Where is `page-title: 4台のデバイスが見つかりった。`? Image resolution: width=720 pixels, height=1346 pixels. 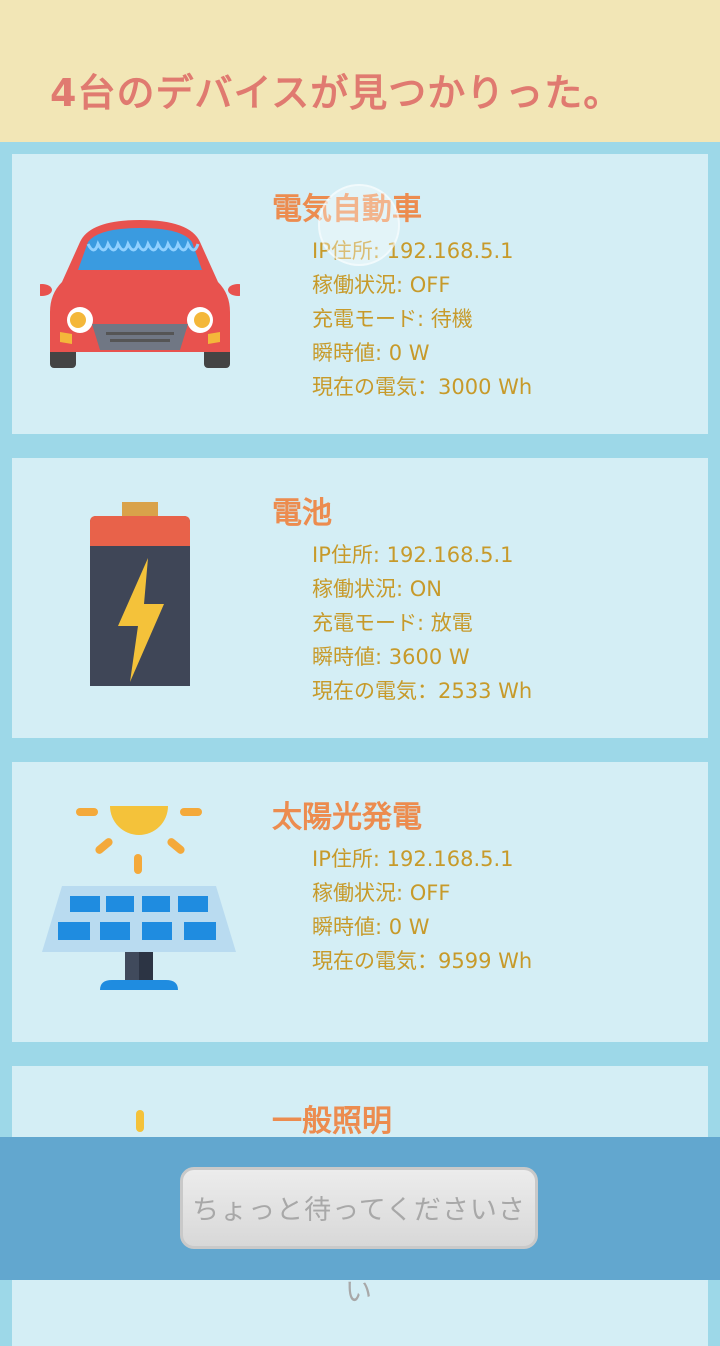 page-title: 4台のデバイスが見つかりった。 is located at coordinates (336, 93).